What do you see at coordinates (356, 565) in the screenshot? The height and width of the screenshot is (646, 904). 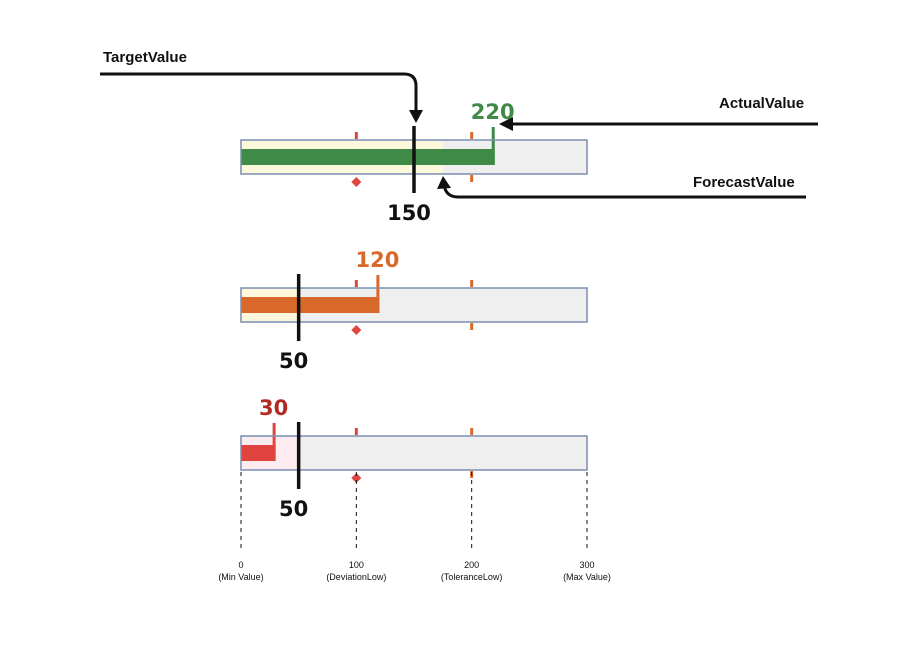 I see `scale-tick-value: 100` at bounding box center [356, 565].